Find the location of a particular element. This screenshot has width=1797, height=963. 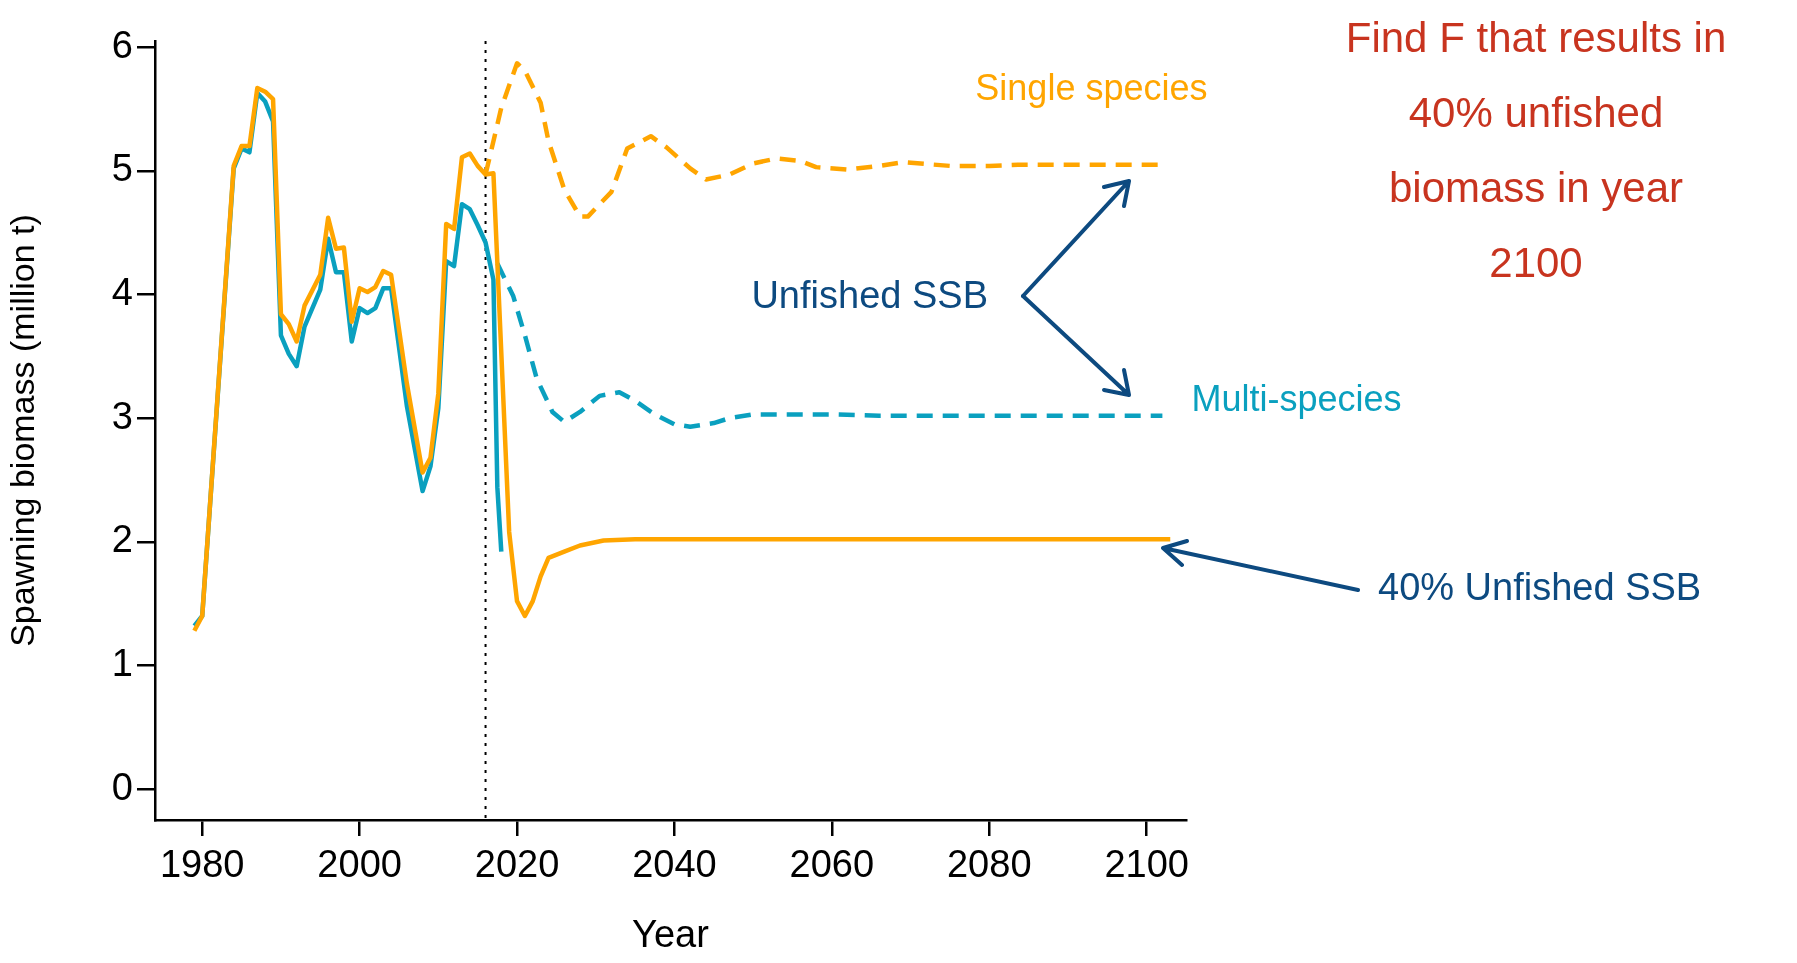

text: Find F that results in 40% unfished biomass in year 2100 is located at coordinates (1536, 149).